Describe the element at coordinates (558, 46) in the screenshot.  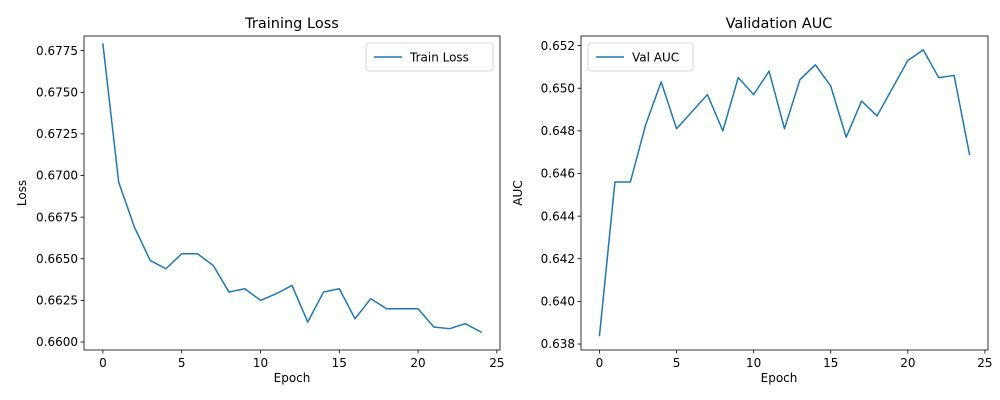
I see `y-tick-label: 0.652` at that location.